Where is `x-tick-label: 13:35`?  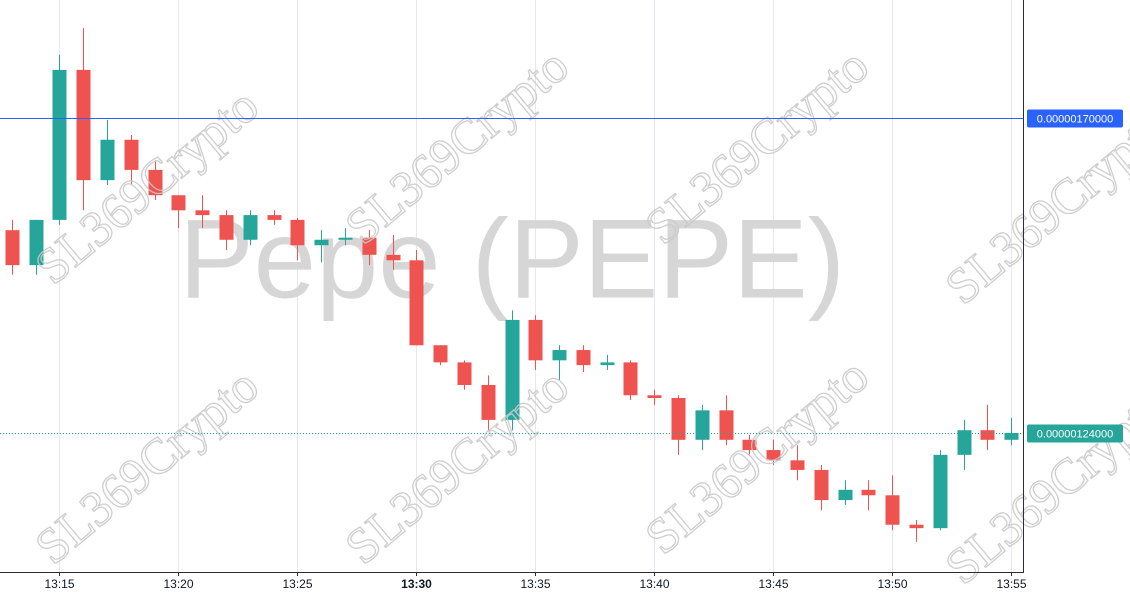 x-tick-label: 13:35 is located at coordinates (535, 584).